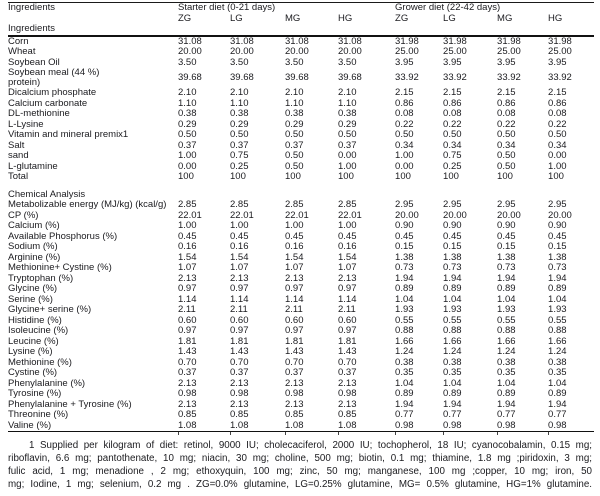 The image size is (600, 496). I want to click on cell-value: 0.45, so click(557, 236).